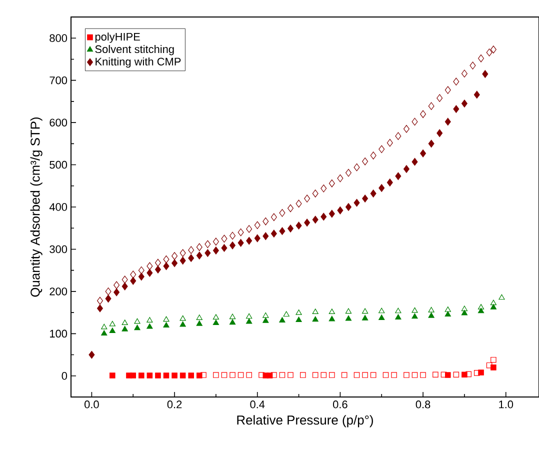 Image resolution: width=539 pixels, height=453 pixels. I want to click on x-tick-label: 0.0, so click(91, 404).